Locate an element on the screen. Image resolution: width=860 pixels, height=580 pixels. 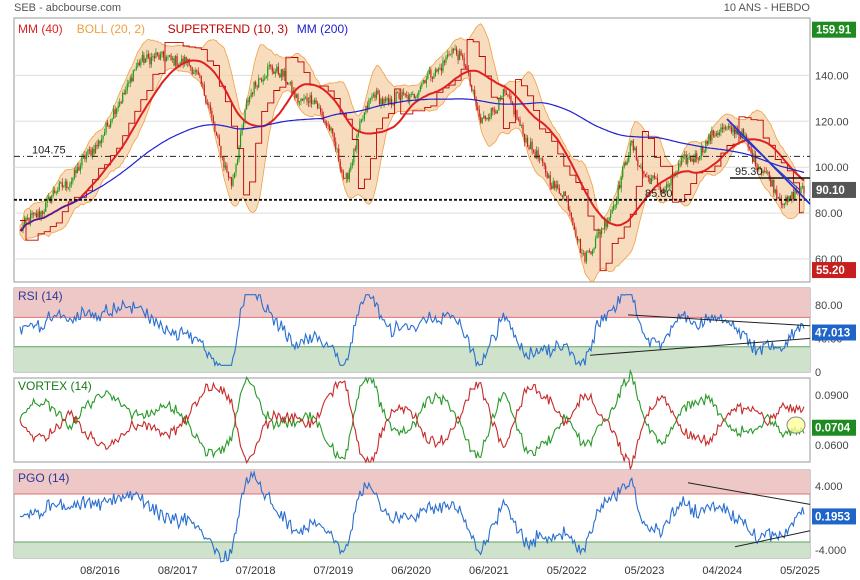
pgo-oversold-zone is located at coordinates (412, 550).